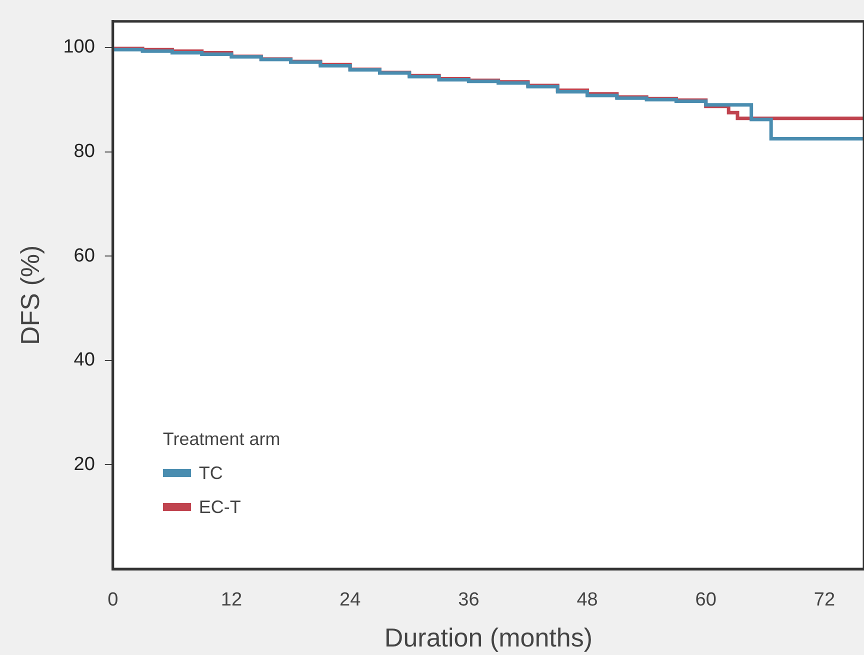 The image size is (864, 655). Describe the element at coordinates (231, 600) in the screenshot. I see `x-tick-label: 12` at that location.